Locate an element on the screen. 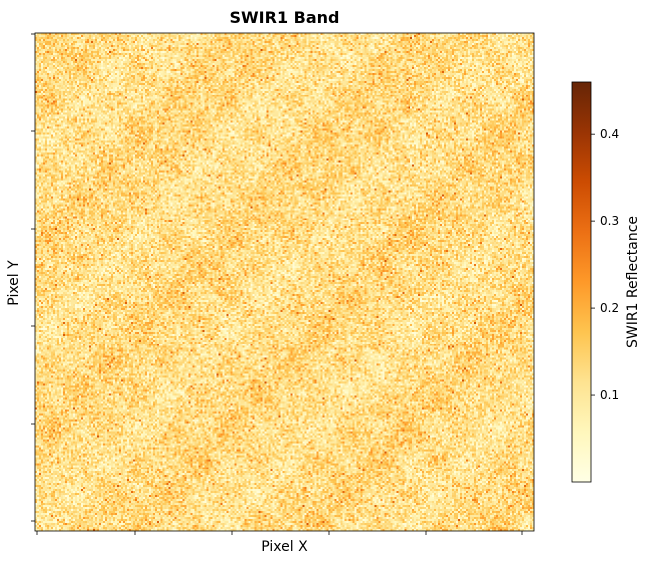 Image resolution: width=651 pixels, height=566 pixels. y-axis-label: Pixel Y is located at coordinates (14, 283).